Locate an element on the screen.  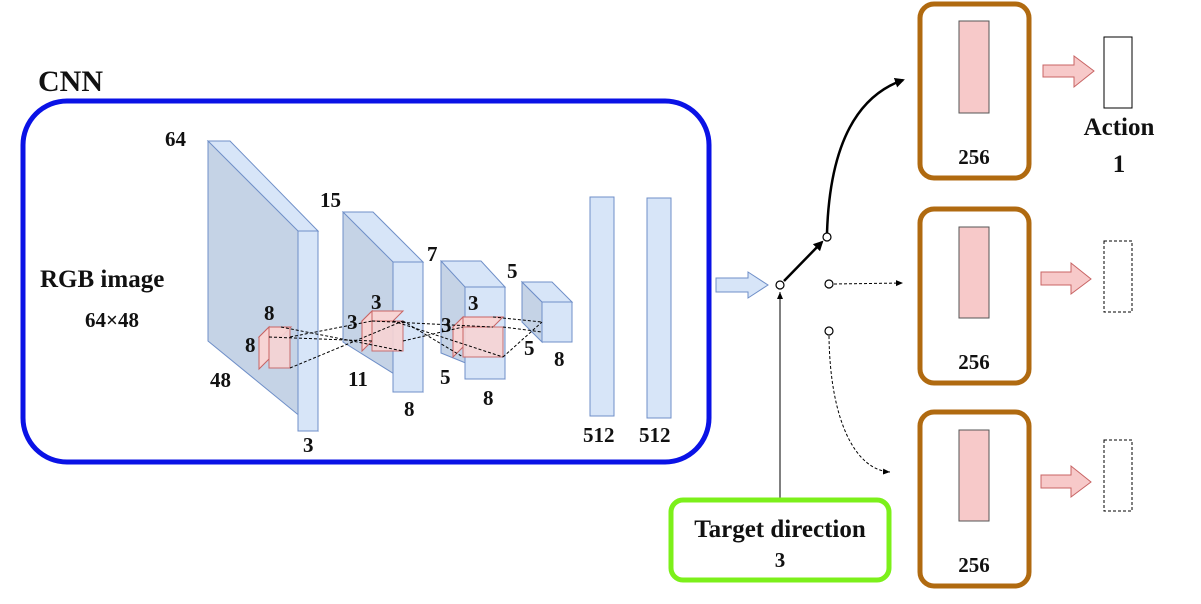
input-label: RGB image is located at coordinates (102, 279).